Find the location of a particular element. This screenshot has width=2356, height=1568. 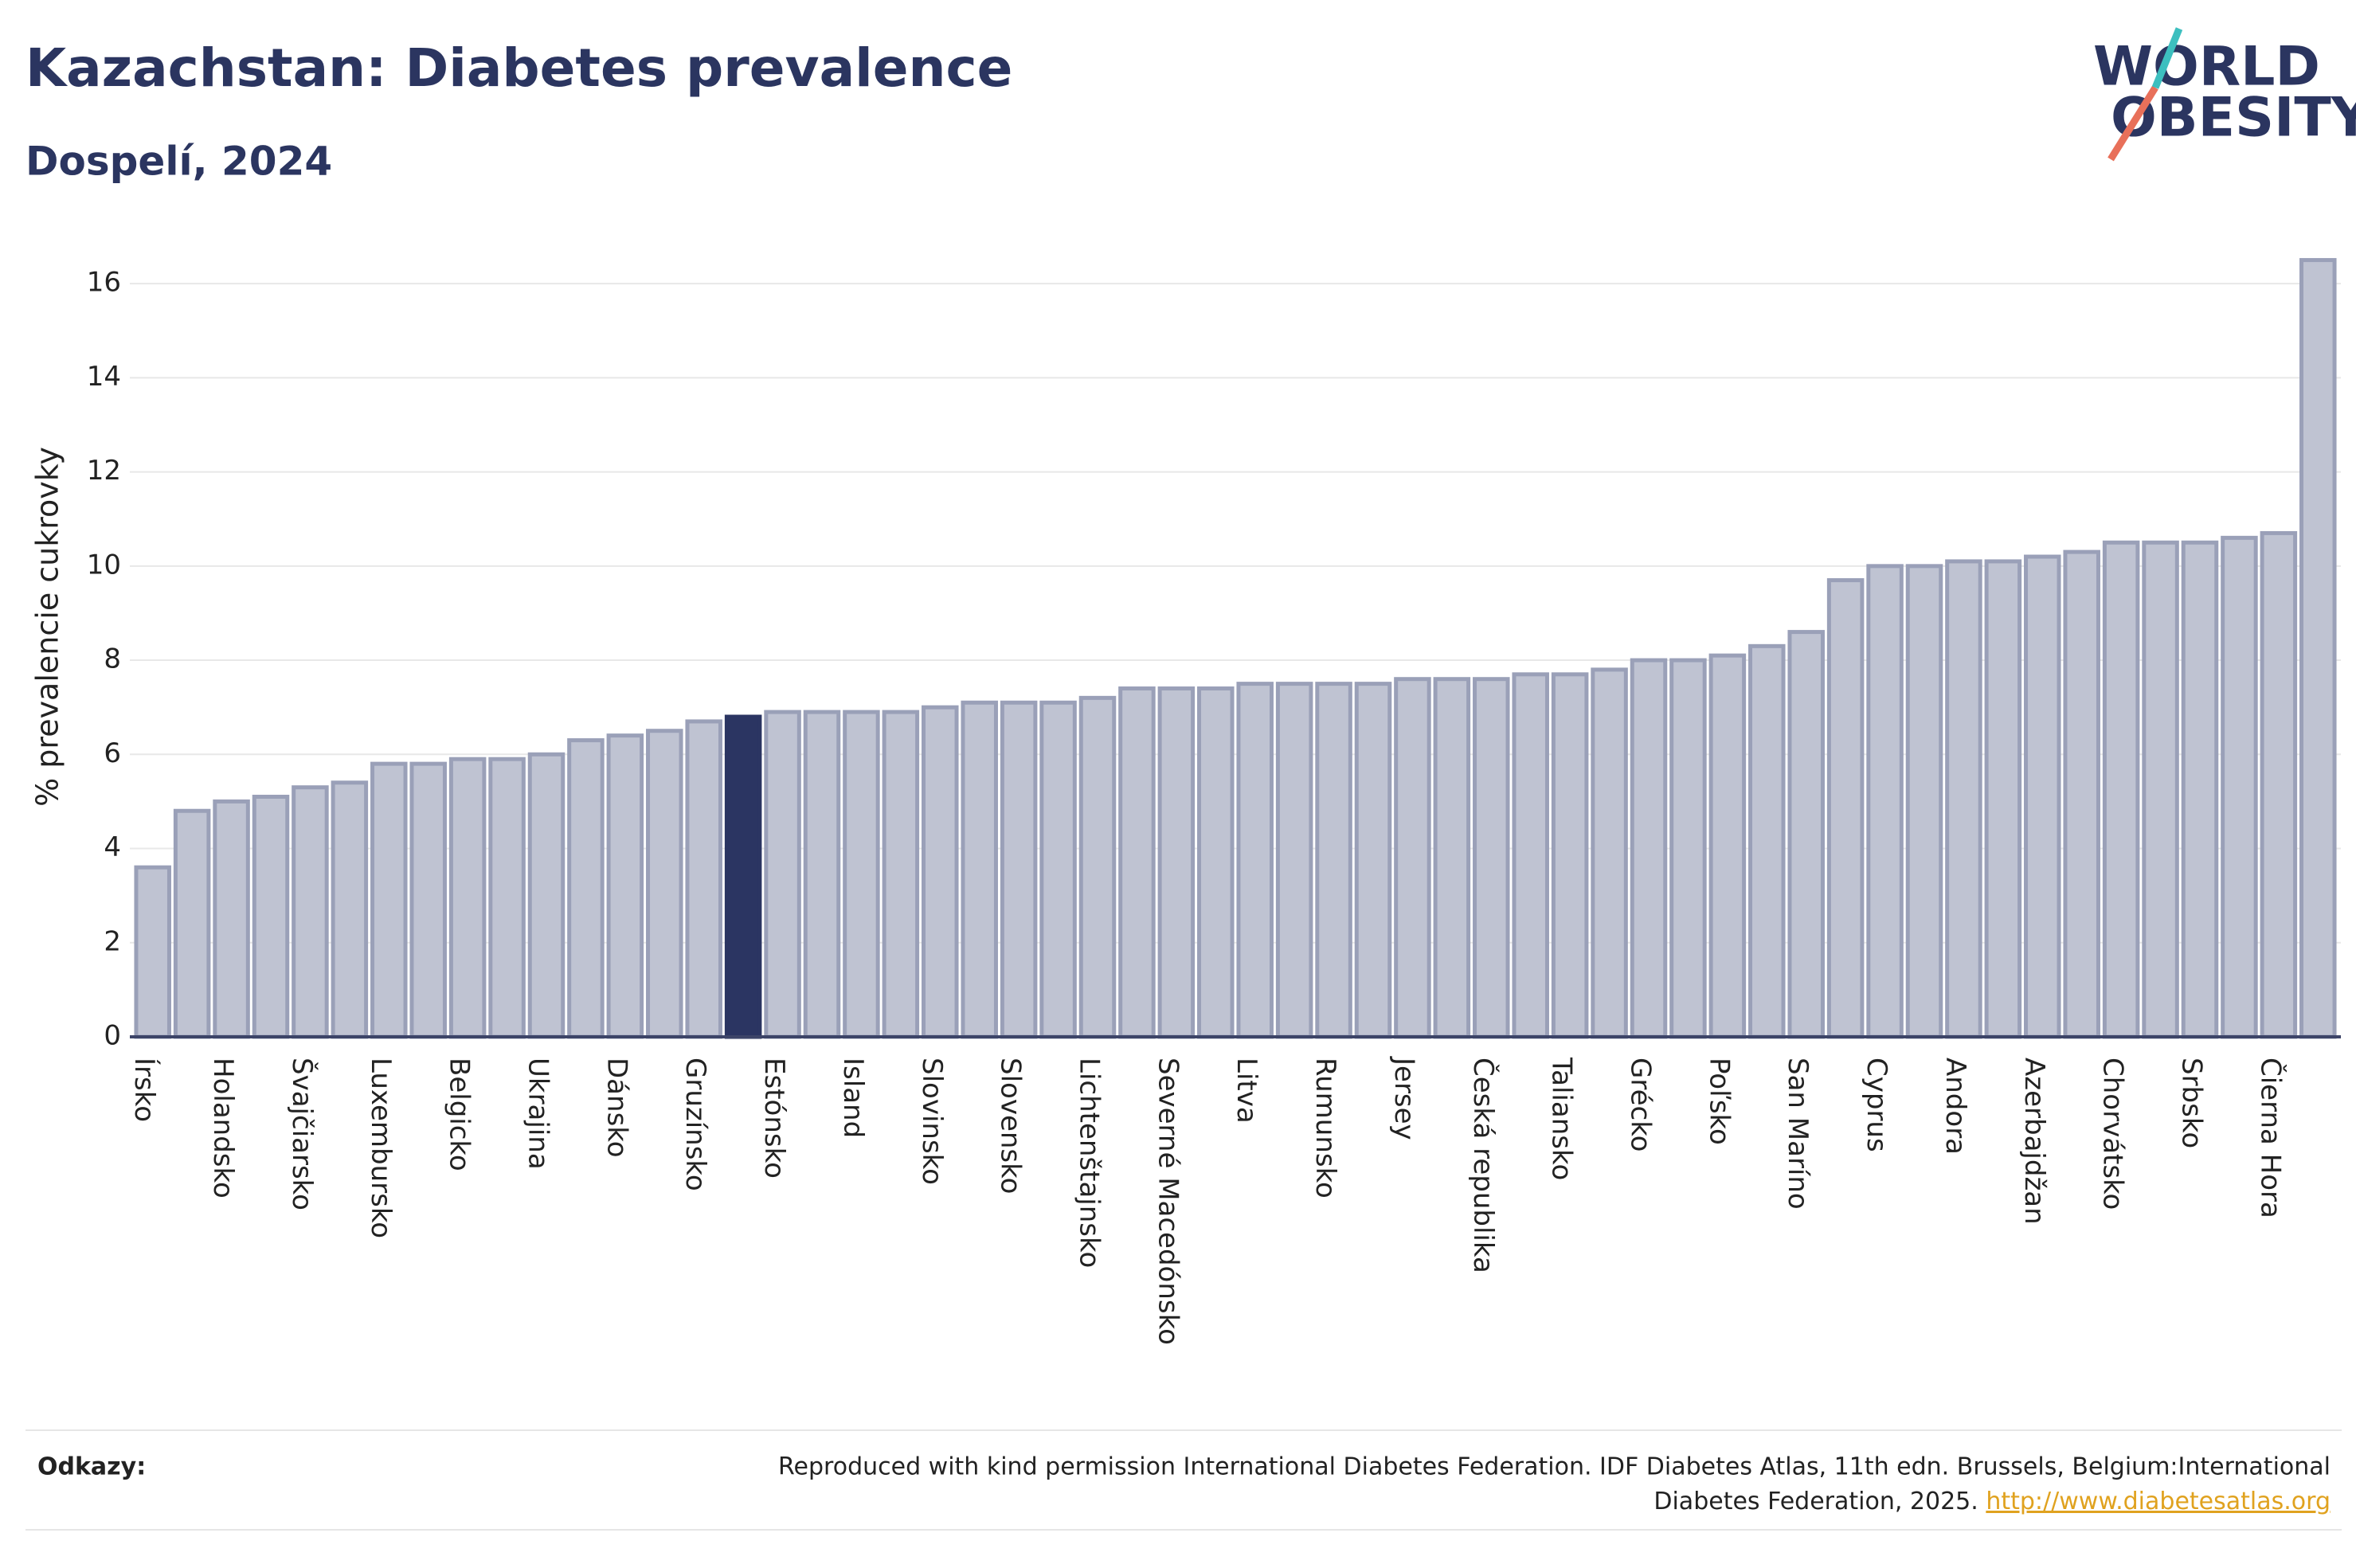

x-tick-label: Holandsko is located at coordinates (223, 1128).